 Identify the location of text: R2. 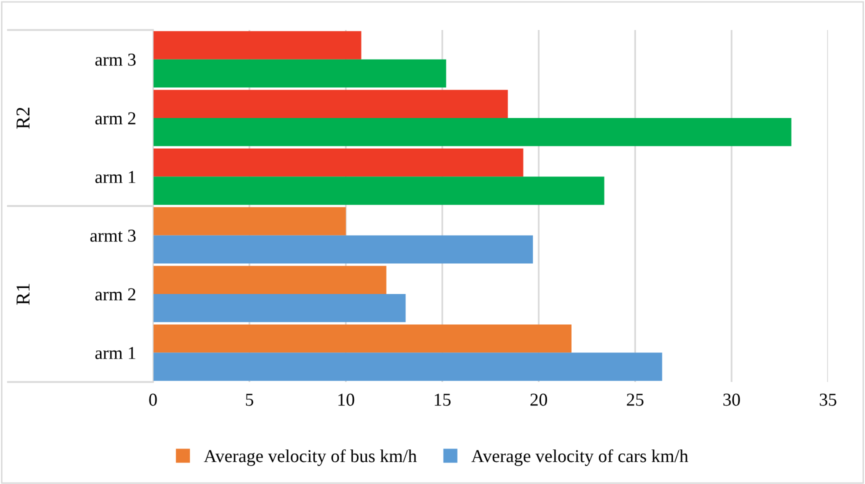
(23, 118).